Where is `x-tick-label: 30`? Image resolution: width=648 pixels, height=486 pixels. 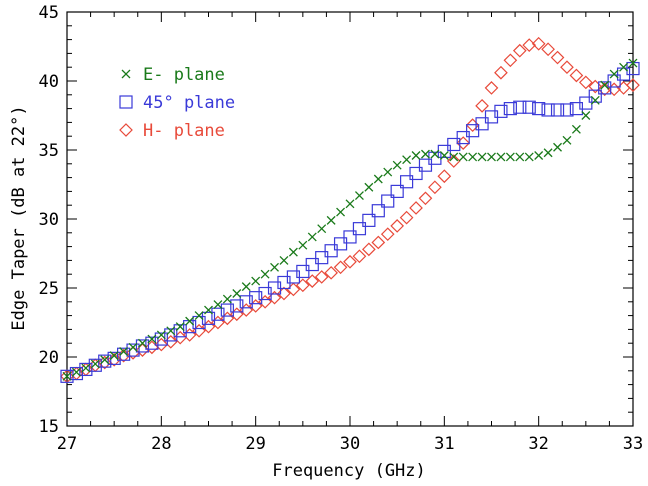
x-tick-label: 30 is located at coordinates (350, 444).